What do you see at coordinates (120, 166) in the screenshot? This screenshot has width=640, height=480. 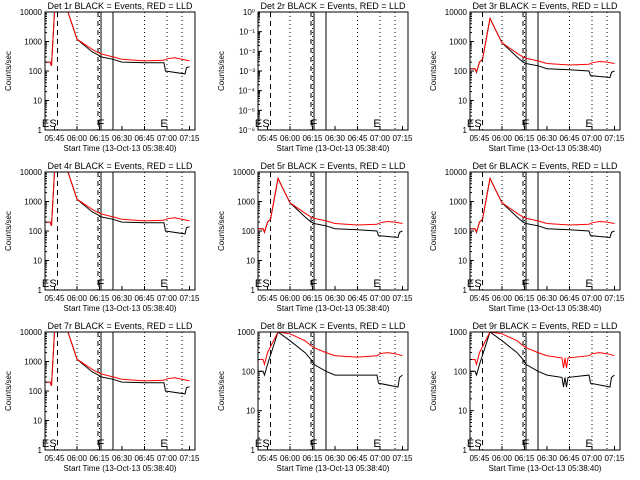 I see `panel-title: Det 4r BLACK = Events, RED = LLD` at bounding box center [120, 166].